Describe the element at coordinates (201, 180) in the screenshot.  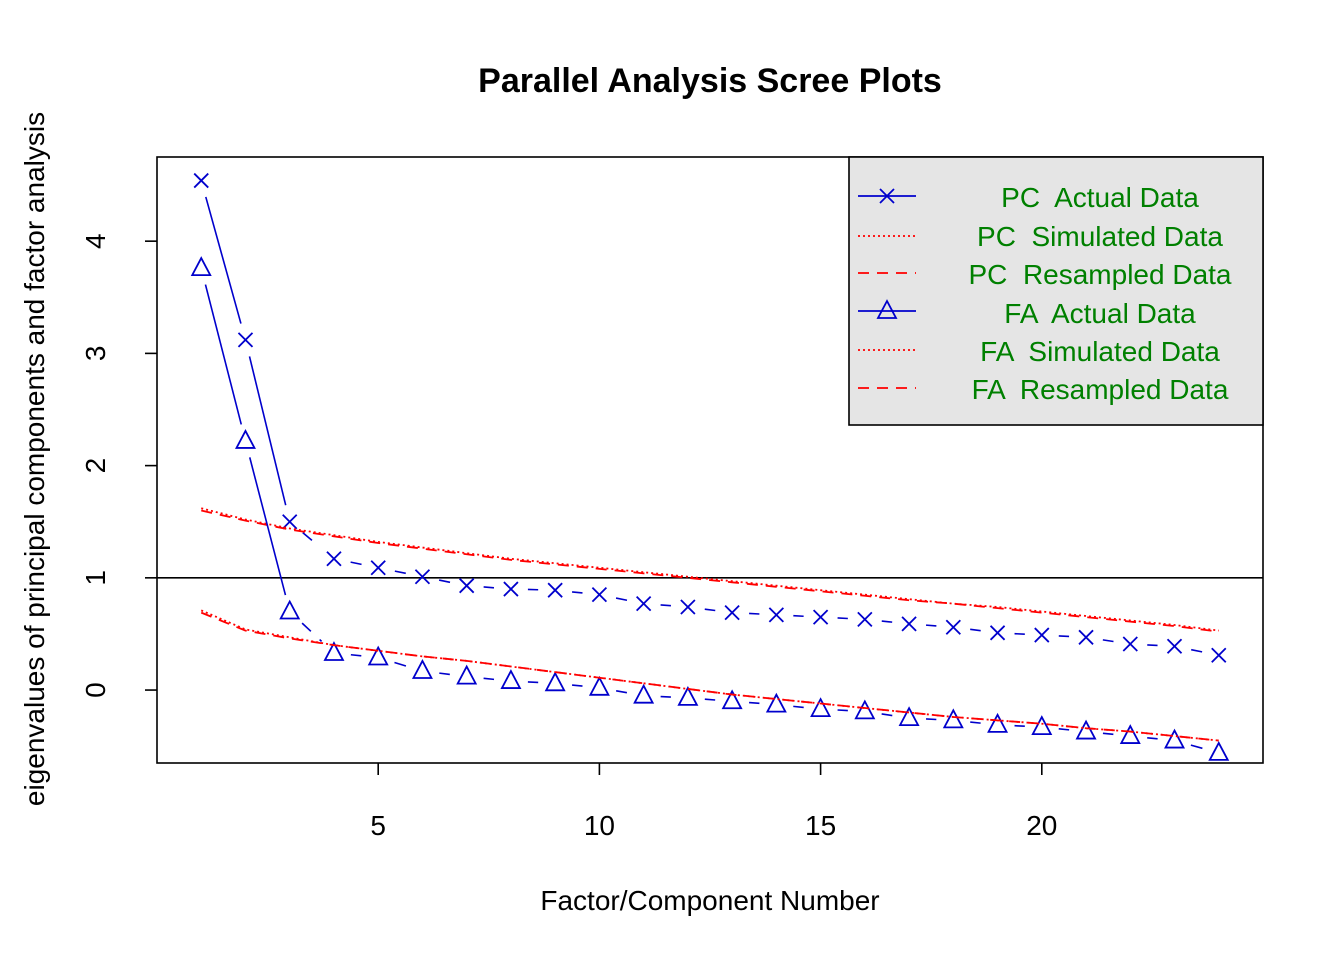
I see `pc-actual-data-point-1-stroke-b` at that location.